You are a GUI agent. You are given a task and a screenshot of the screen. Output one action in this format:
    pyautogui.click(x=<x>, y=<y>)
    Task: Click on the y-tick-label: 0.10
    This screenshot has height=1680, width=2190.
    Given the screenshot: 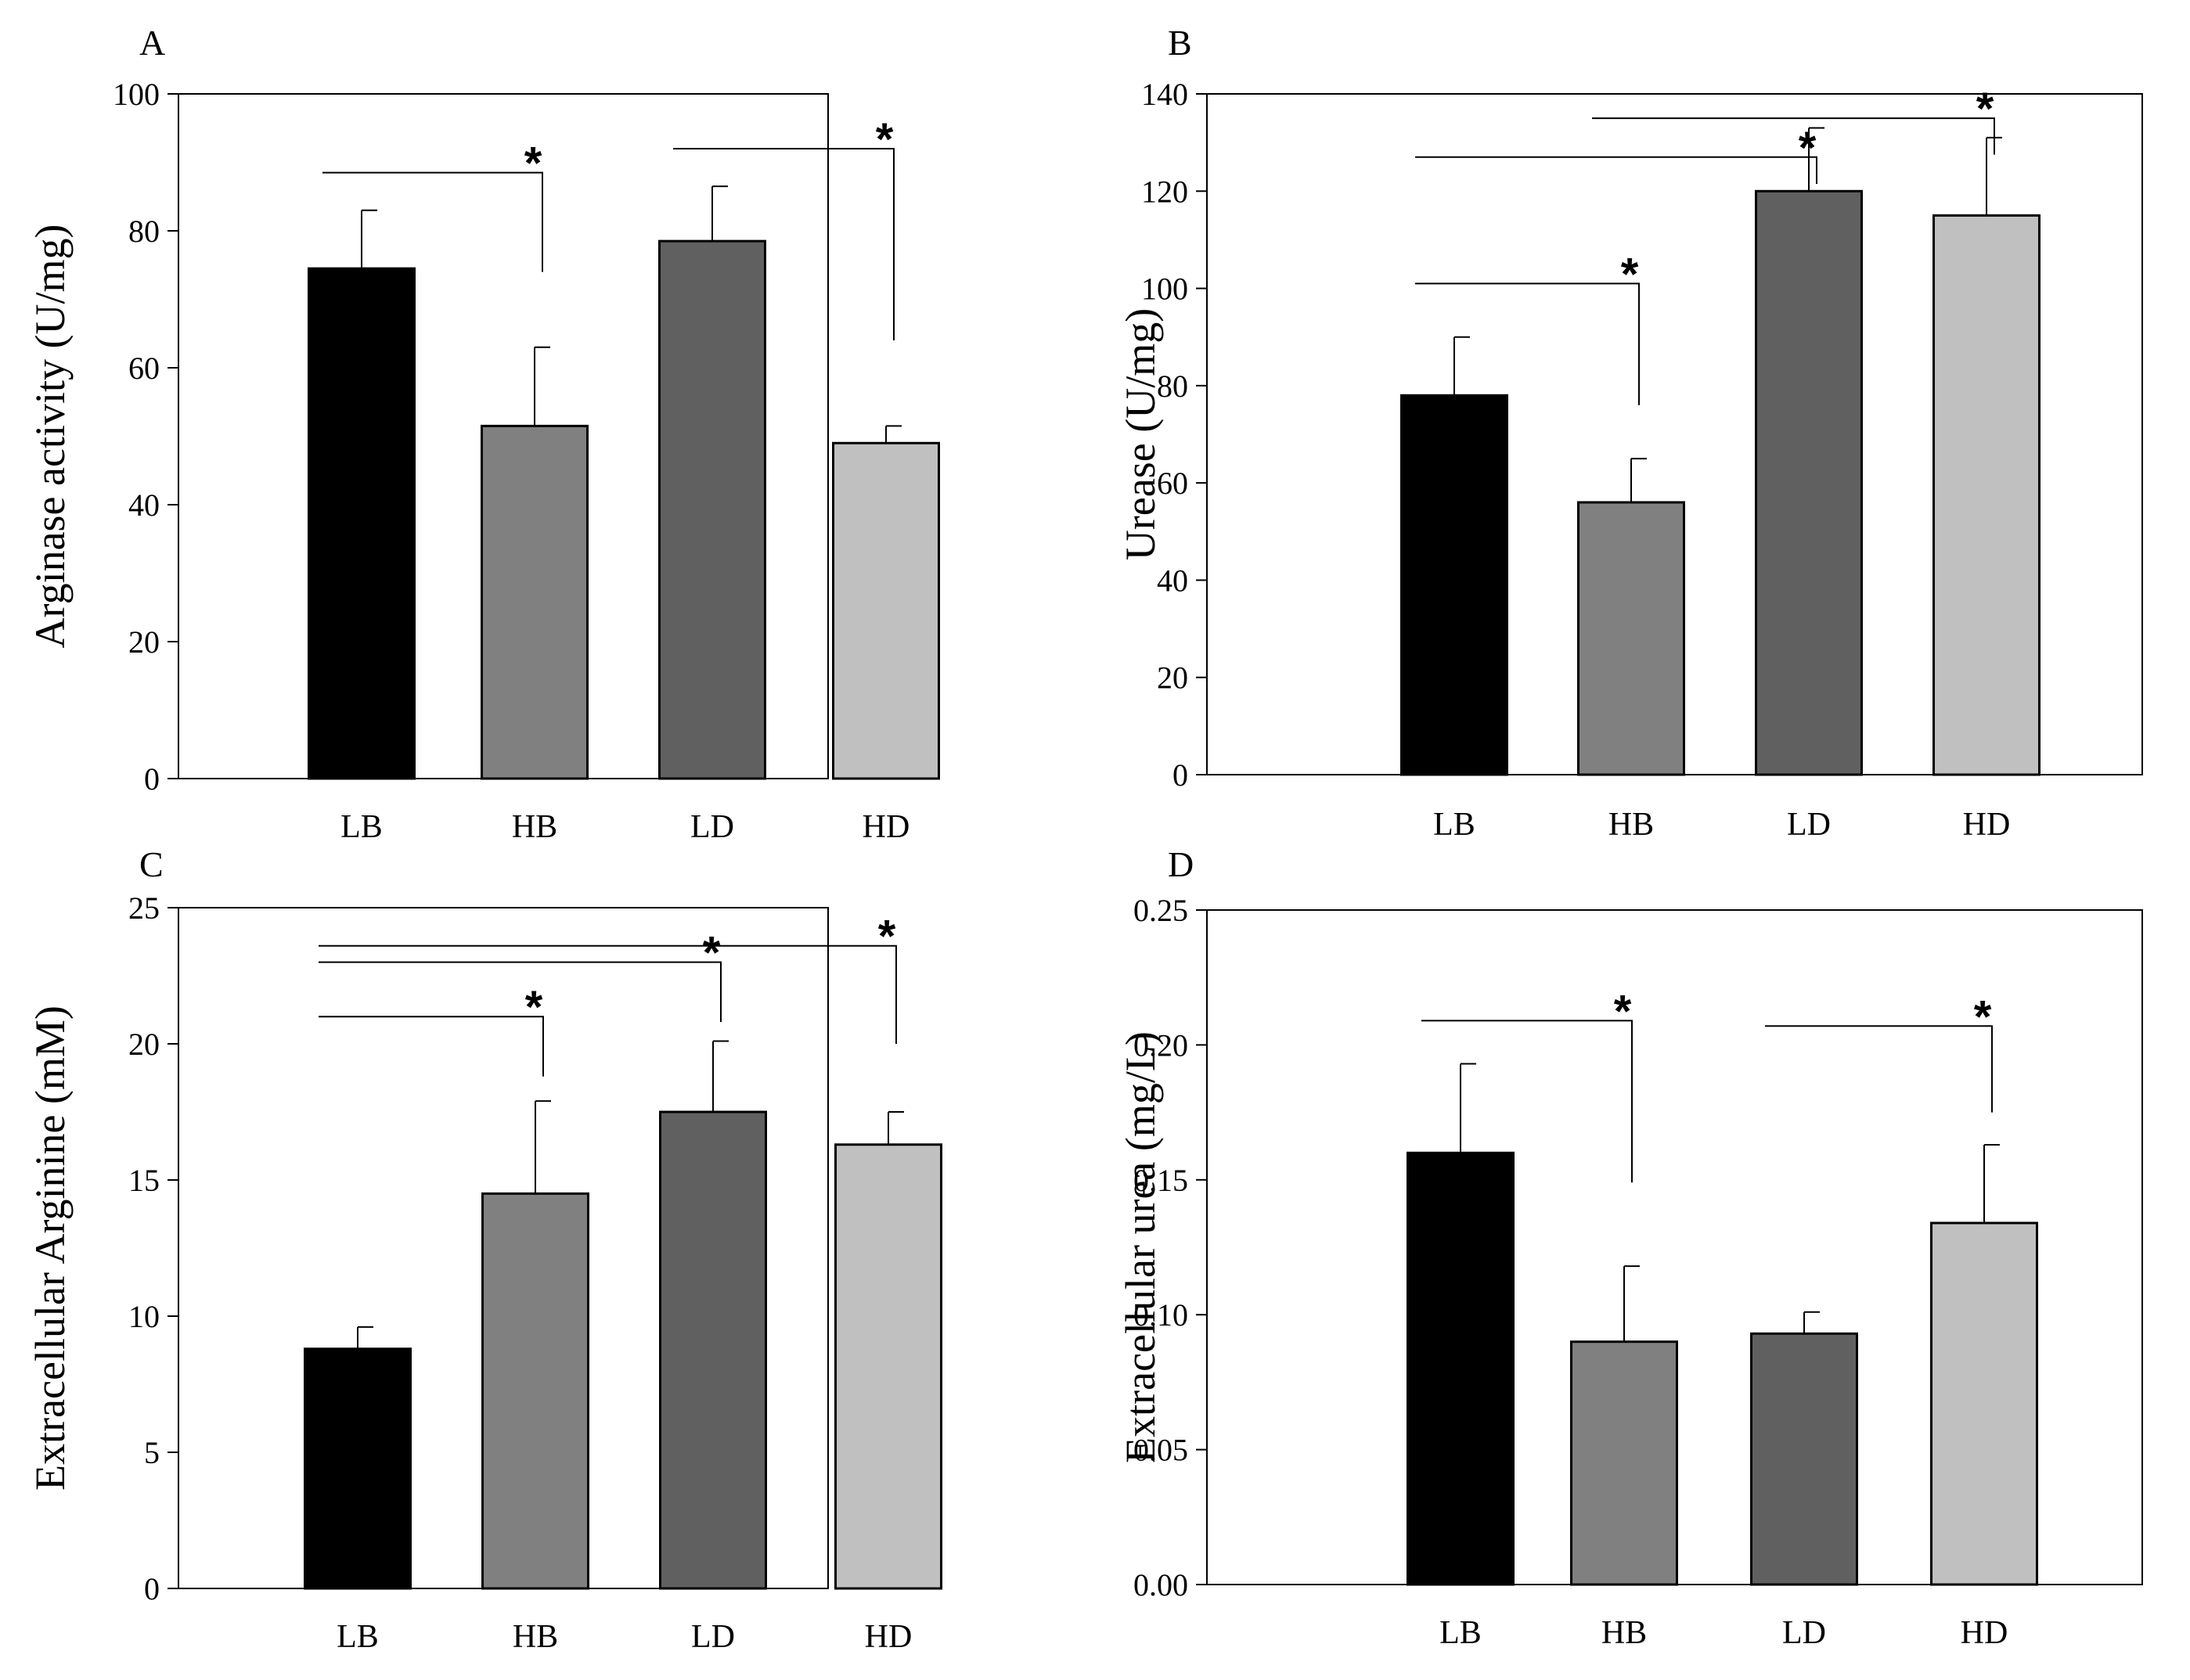 What is the action you would take?
    pyautogui.click(x=1160, y=1315)
    